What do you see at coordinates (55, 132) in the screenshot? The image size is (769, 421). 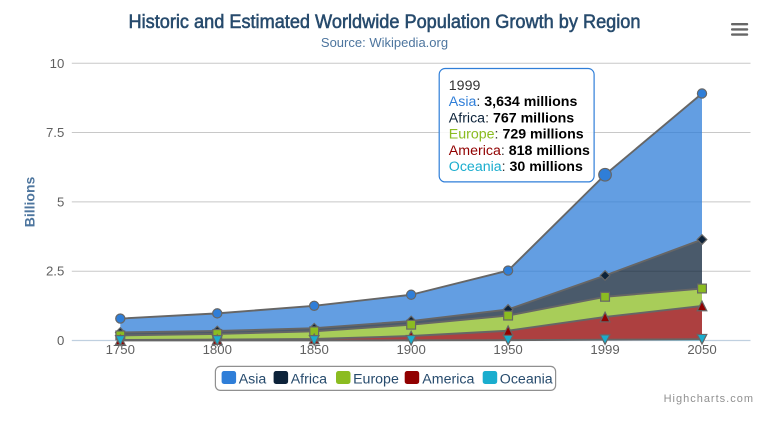 I see `svg-text: 7.5` at bounding box center [55, 132].